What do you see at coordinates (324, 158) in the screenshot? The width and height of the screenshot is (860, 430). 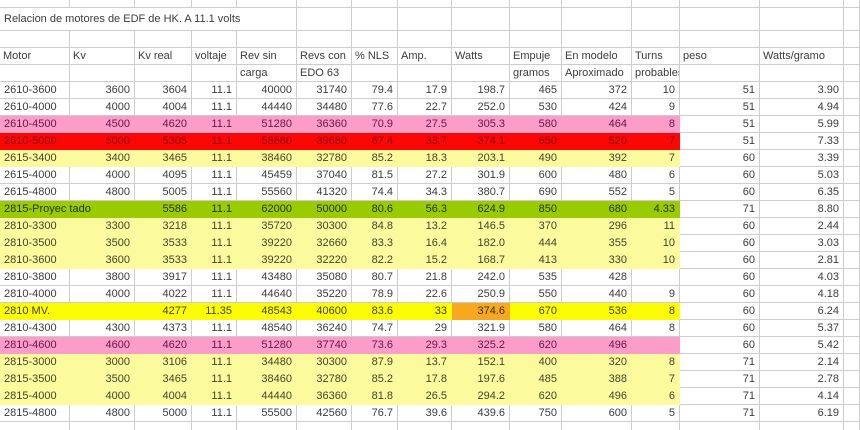 I see `cell-value: 32780` at bounding box center [324, 158].